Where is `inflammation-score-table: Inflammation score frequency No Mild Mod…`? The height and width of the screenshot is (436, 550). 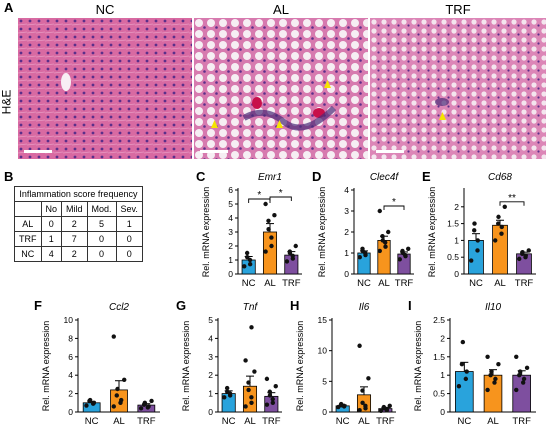 inflammation-score-table: Inflammation score frequency No Mild Mod… is located at coordinates (78, 224).